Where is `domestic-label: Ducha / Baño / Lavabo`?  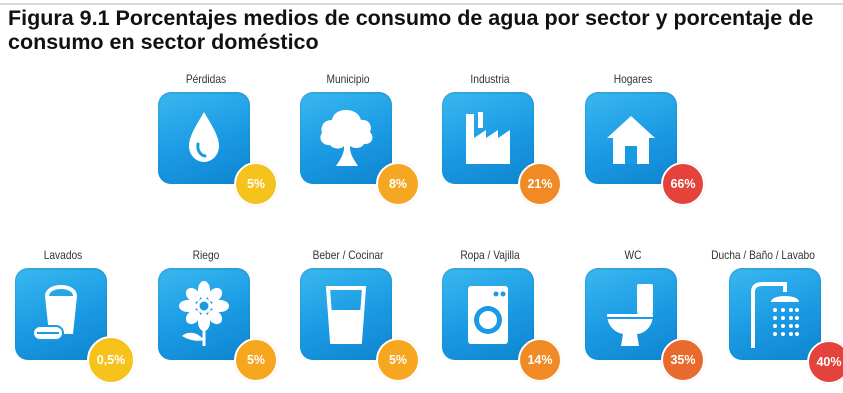 domestic-label: Ducha / Baño / Lavabo is located at coordinates (763, 255).